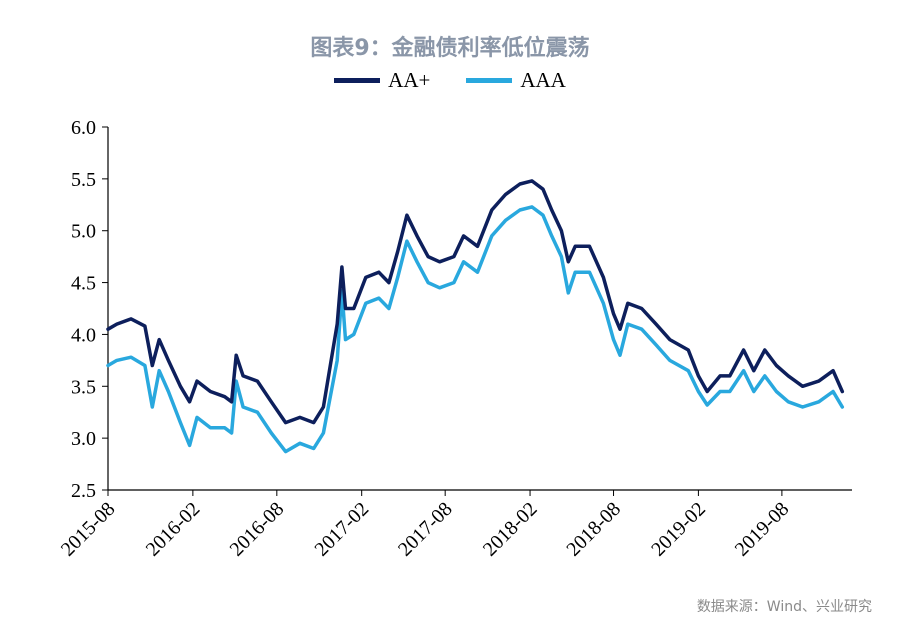 Image resolution: width=900 pixels, height=627 pixels. What do you see at coordinates (342, 529) in the screenshot?
I see `x-tick-label: 2017-02` at bounding box center [342, 529].